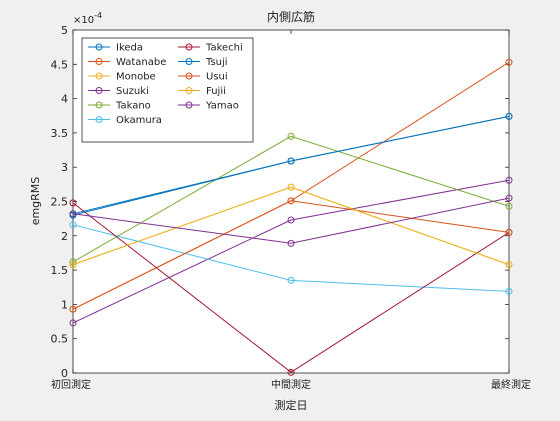 The image size is (560, 421). What do you see at coordinates (203, 62) in the screenshot?
I see `legend-entry: Tsuji` at bounding box center [203, 62].